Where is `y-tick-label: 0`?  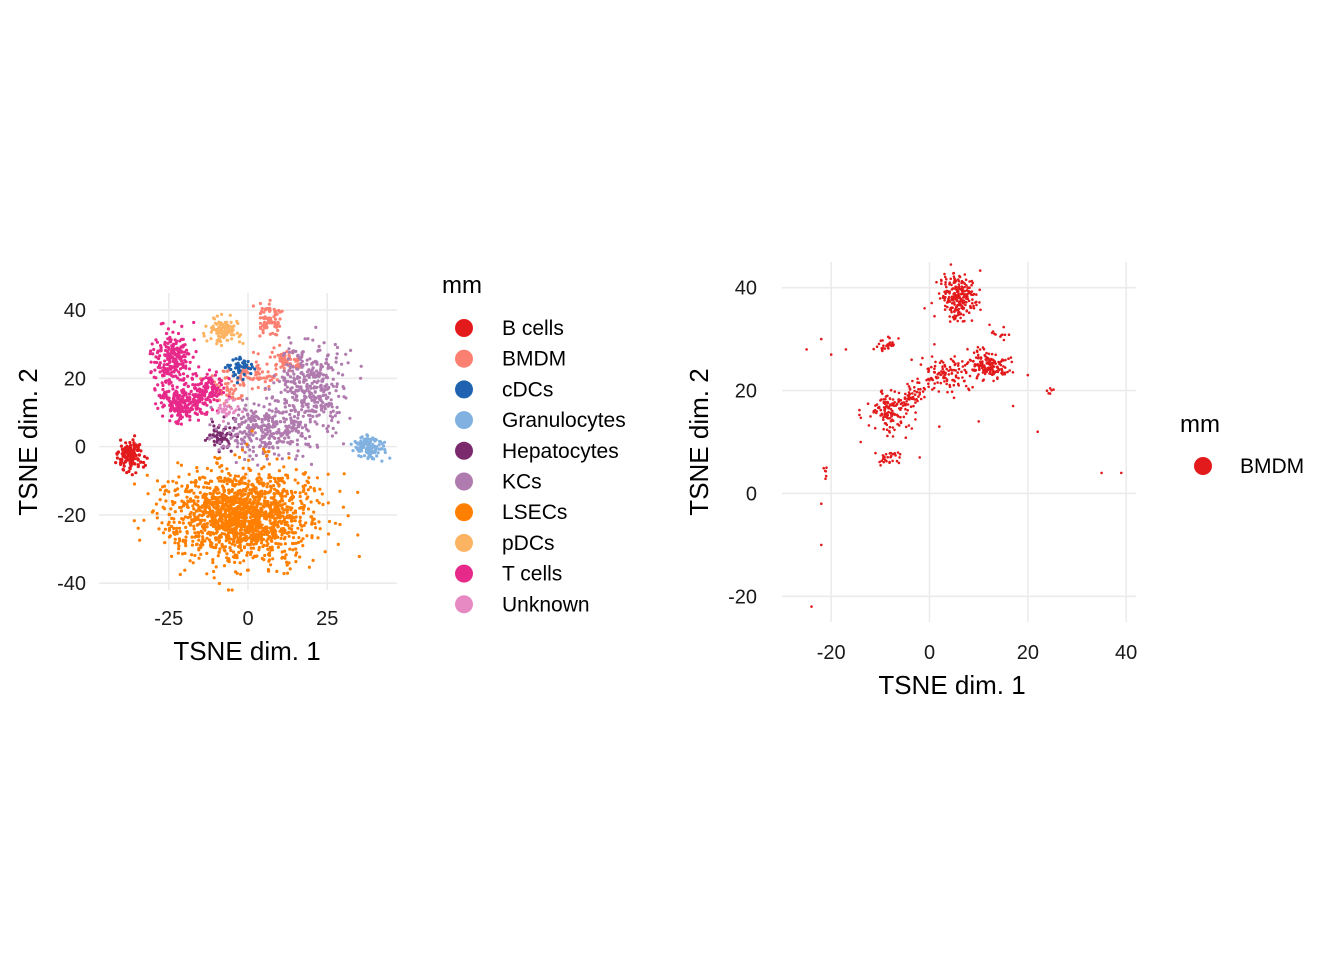 y-tick-label: 0 is located at coordinates (751, 494).